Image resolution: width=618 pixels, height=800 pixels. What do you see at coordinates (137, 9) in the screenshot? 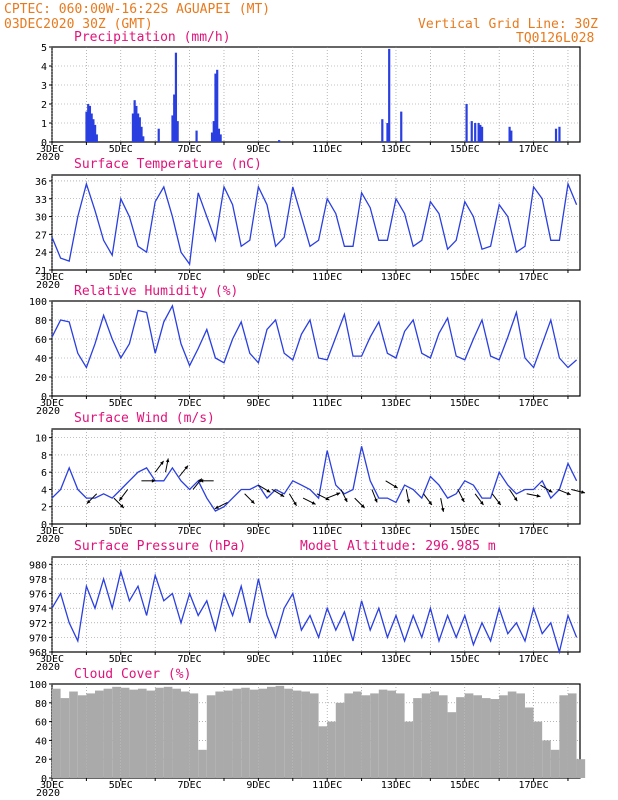
I see `station-header: CPTEC: 060:00W-16:22S AGUAPEI (MT)` at bounding box center [137, 9].